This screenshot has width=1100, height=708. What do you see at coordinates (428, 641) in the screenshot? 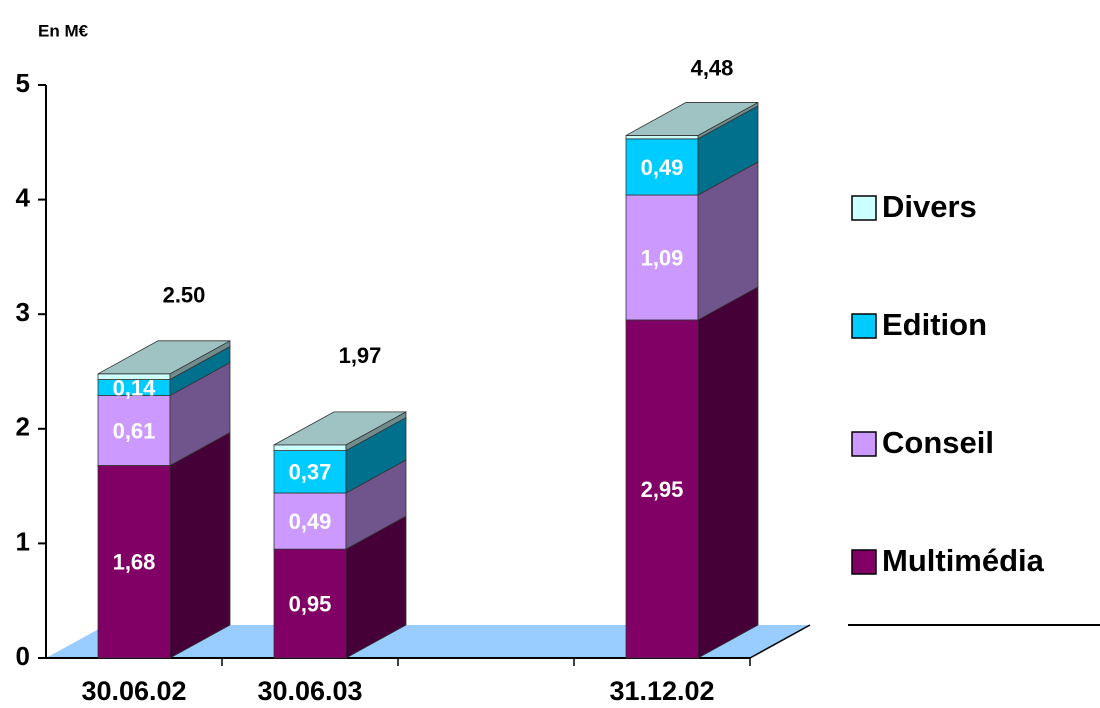
I see `floor` at bounding box center [428, 641].